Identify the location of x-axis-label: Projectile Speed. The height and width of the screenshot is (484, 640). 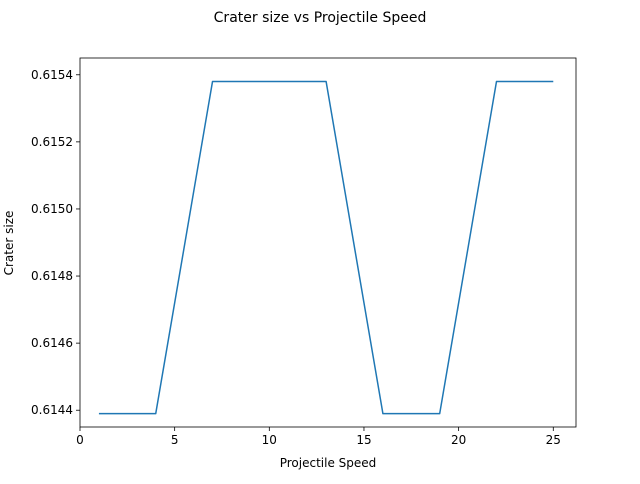
(328, 463).